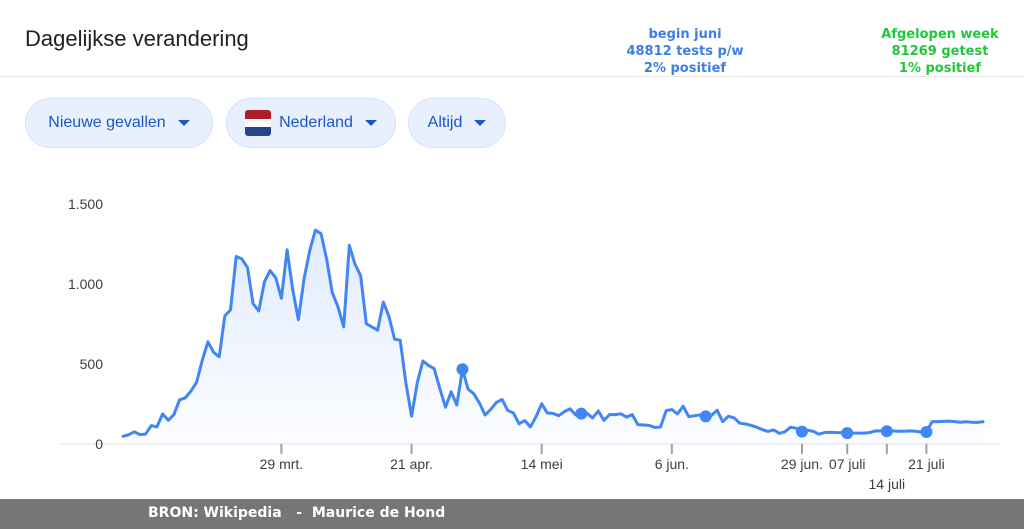  Describe the element at coordinates (107, 122) in the screenshot. I see `metric-dropdown-label: Nieuwe gevallen` at that location.